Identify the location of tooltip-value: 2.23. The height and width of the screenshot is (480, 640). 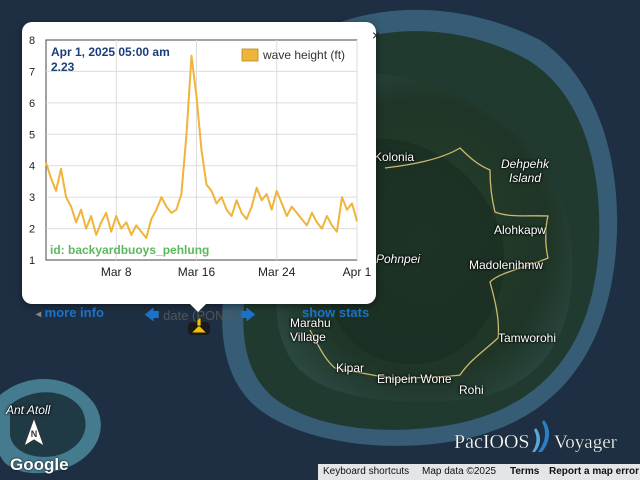
(63, 67).